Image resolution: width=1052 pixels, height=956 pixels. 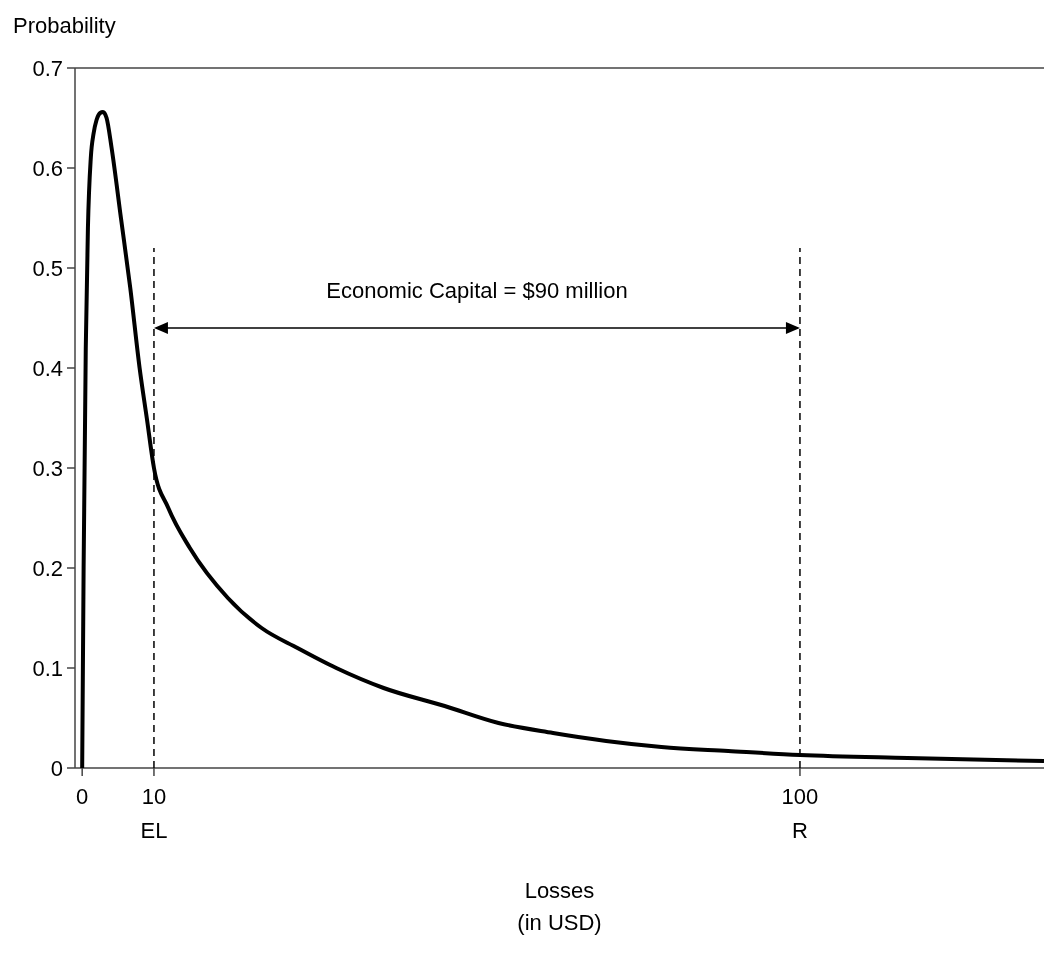 What do you see at coordinates (47, 468) in the screenshot?
I see `y-tick-label: 0.3` at bounding box center [47, 468].